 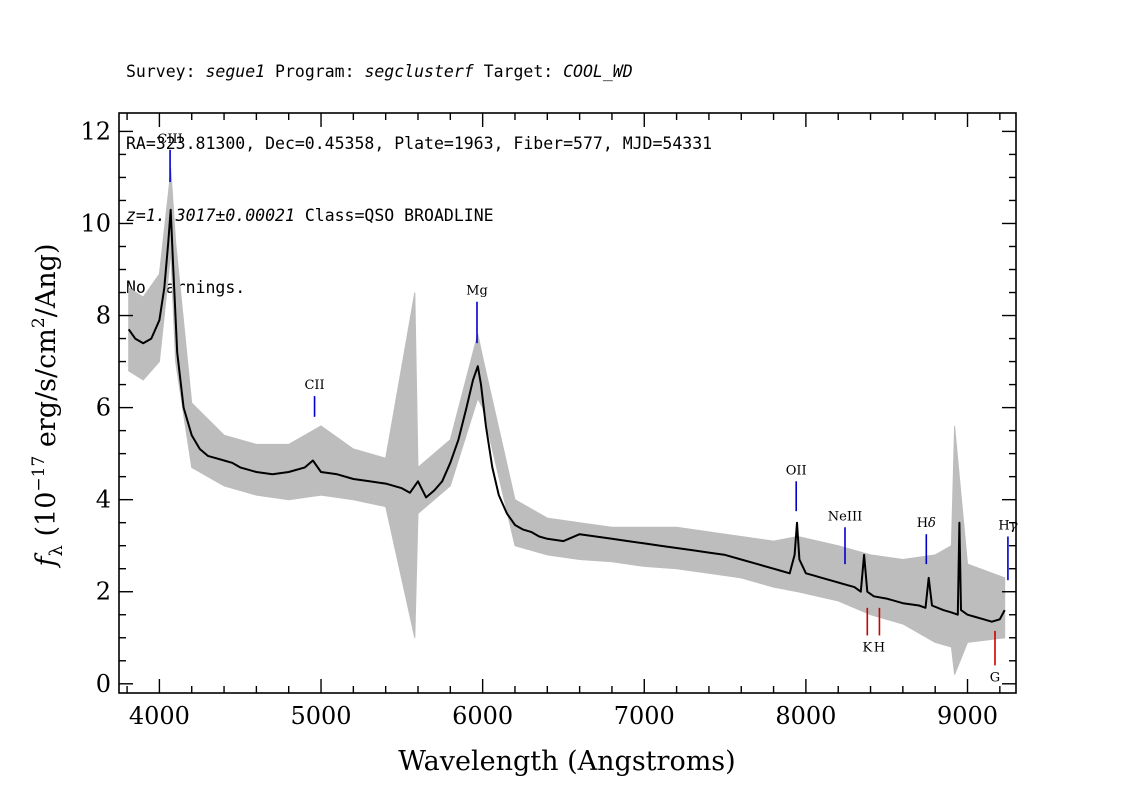 What do you see at coordinates (926, 523) in the screenshot?
I see `emission-line-label: Hδ` at bounding box center [926, 523].